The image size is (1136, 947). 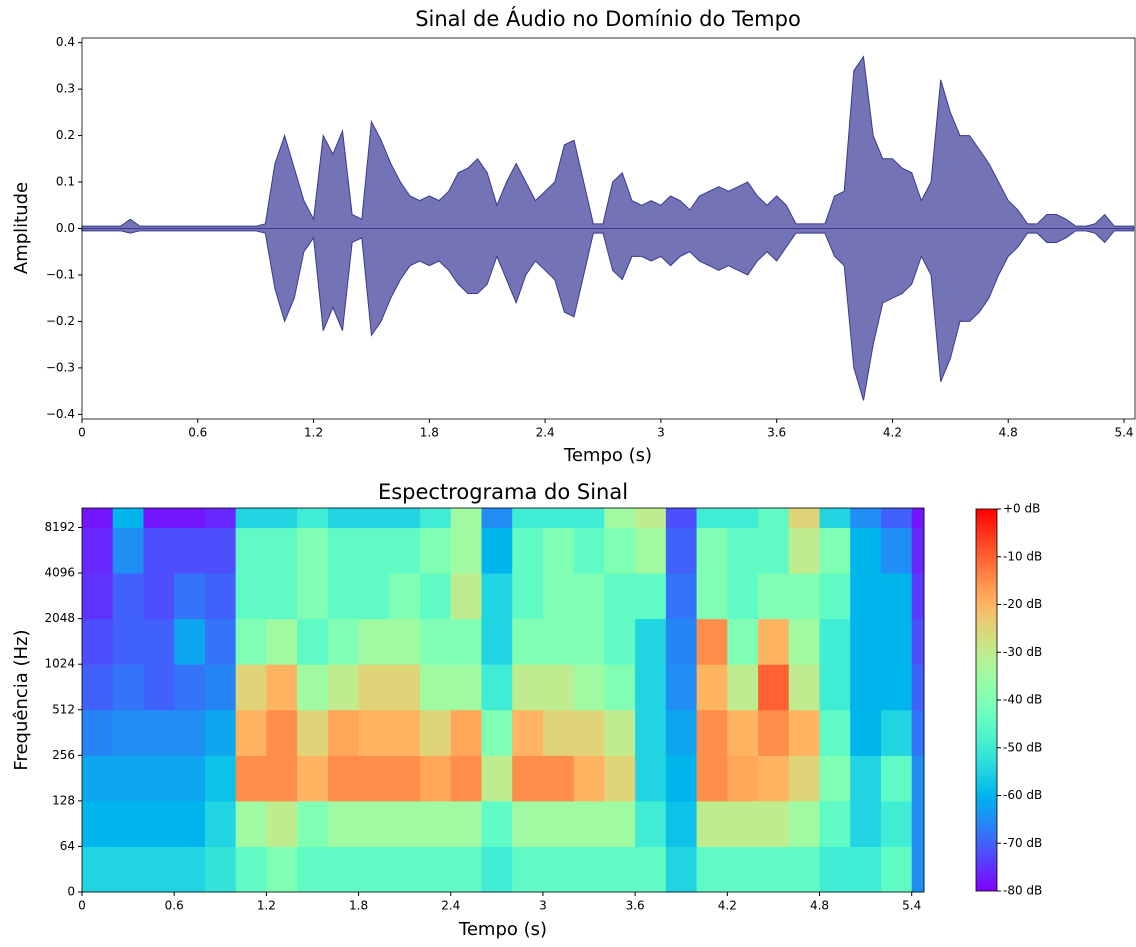 I want to click on x-tick-label: 0, so click(x=82, y=433).